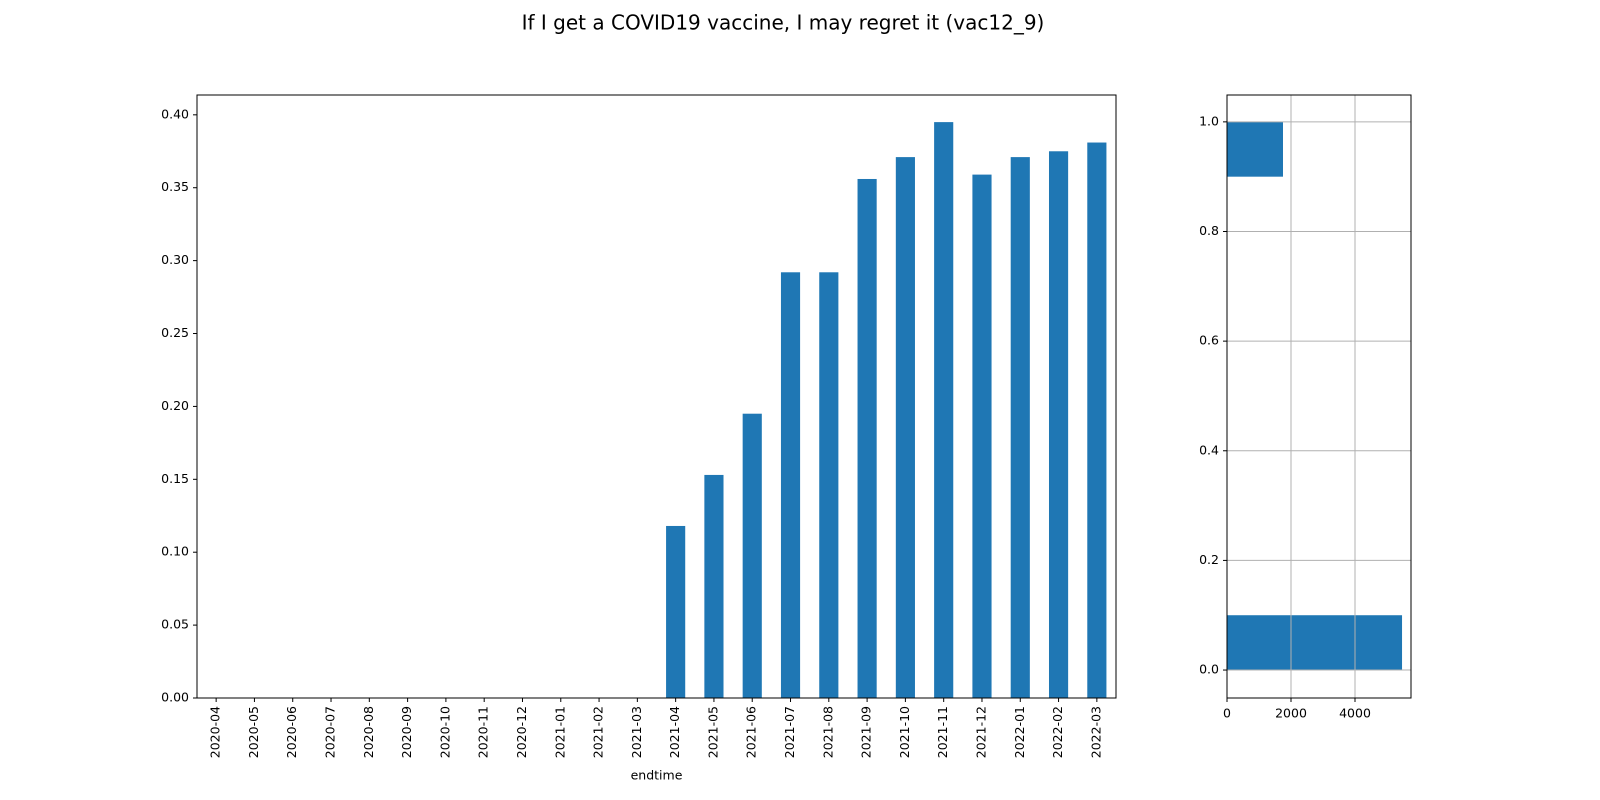 This screenshot has height=800, width=1600. Describe the element at coordinates (175, 405) in the screenshot. I see `y-tick-label: 0.20` at that location.